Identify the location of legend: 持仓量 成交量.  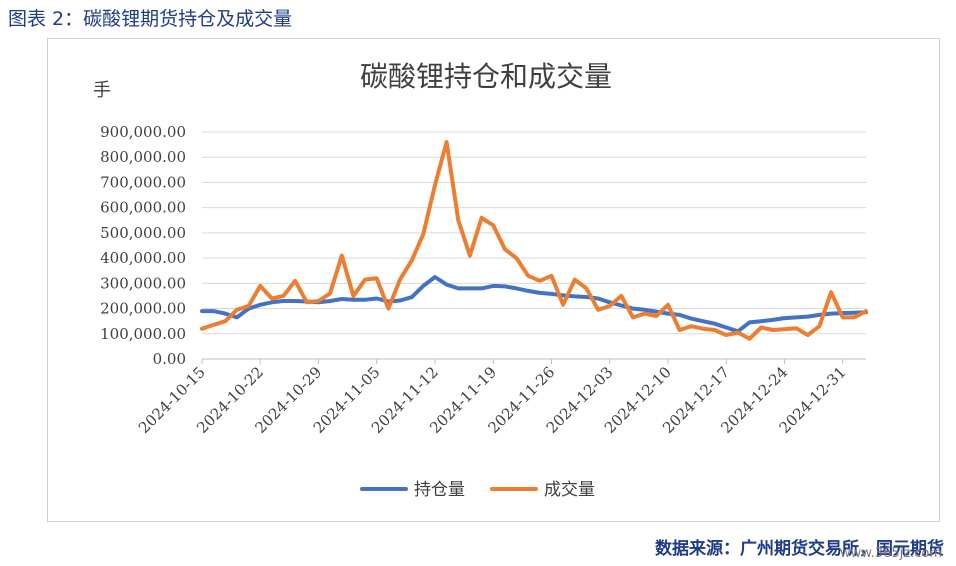
(477, 490).